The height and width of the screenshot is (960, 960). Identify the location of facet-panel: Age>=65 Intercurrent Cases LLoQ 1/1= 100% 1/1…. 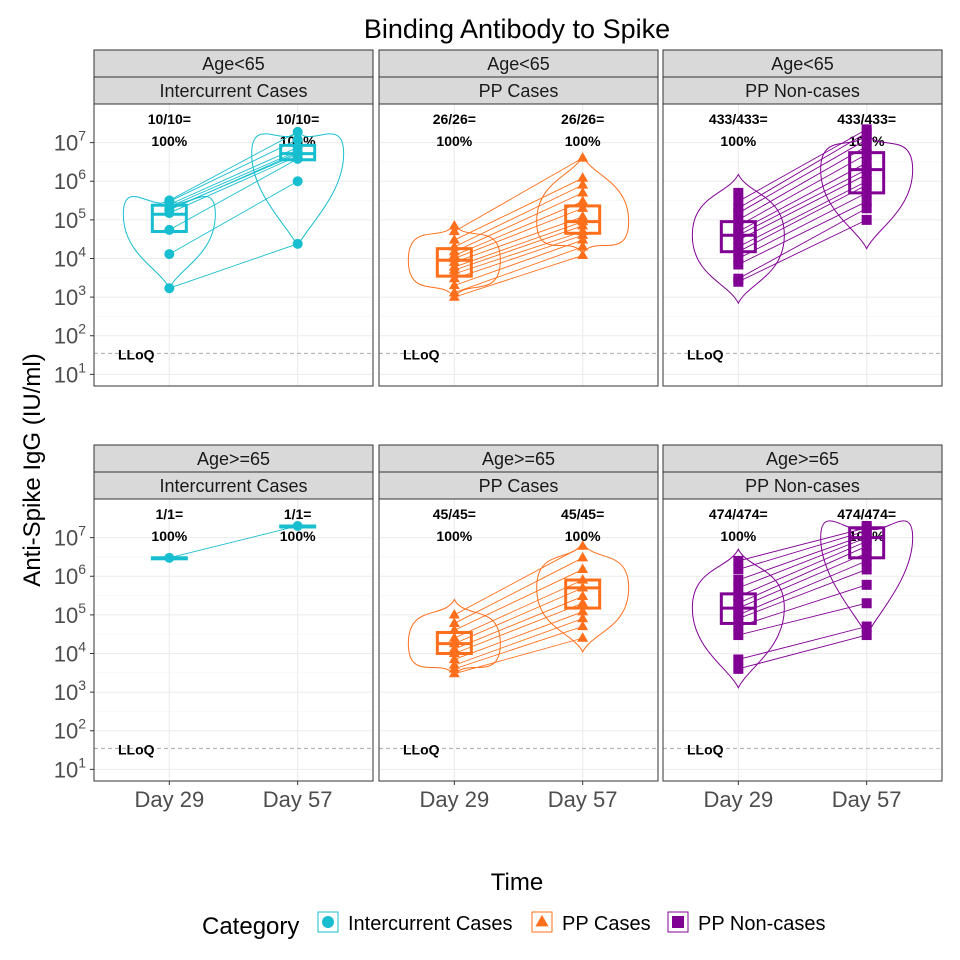
(233, 628).